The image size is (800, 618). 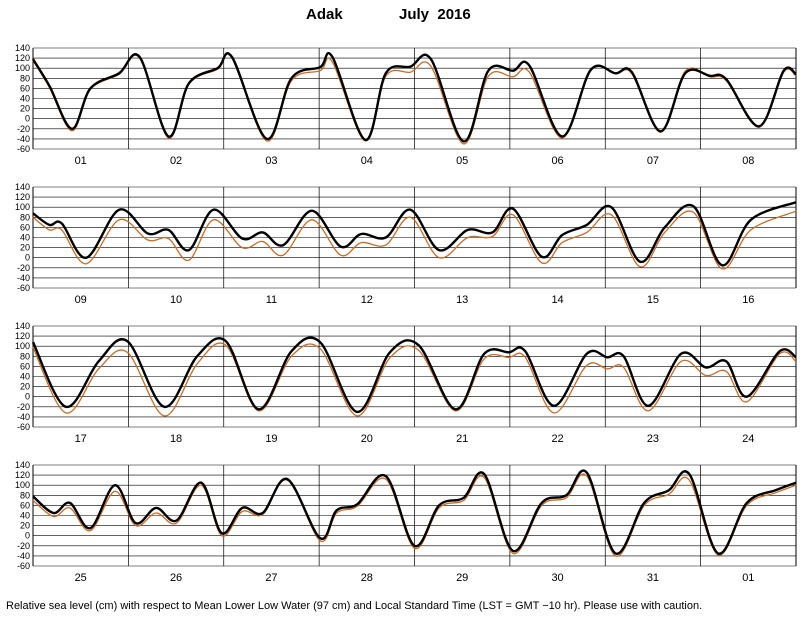 What do you see at coordinates (367, 439) in the screenshot?
I see `day-label: 20` at bounding box center [367, 439].